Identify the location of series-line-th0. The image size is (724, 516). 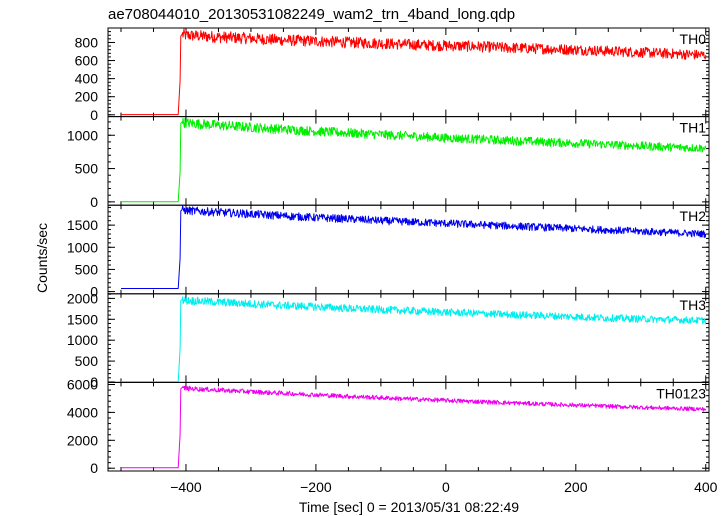
(414, 72).